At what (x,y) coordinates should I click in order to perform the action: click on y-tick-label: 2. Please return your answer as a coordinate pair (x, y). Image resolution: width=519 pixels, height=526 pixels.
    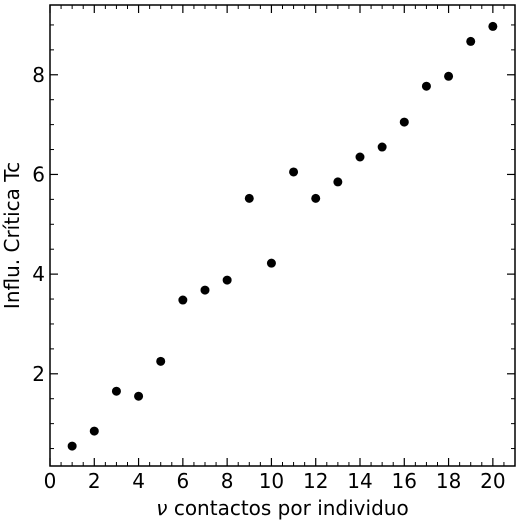
    Looking at the image, I should click on (38, 374).